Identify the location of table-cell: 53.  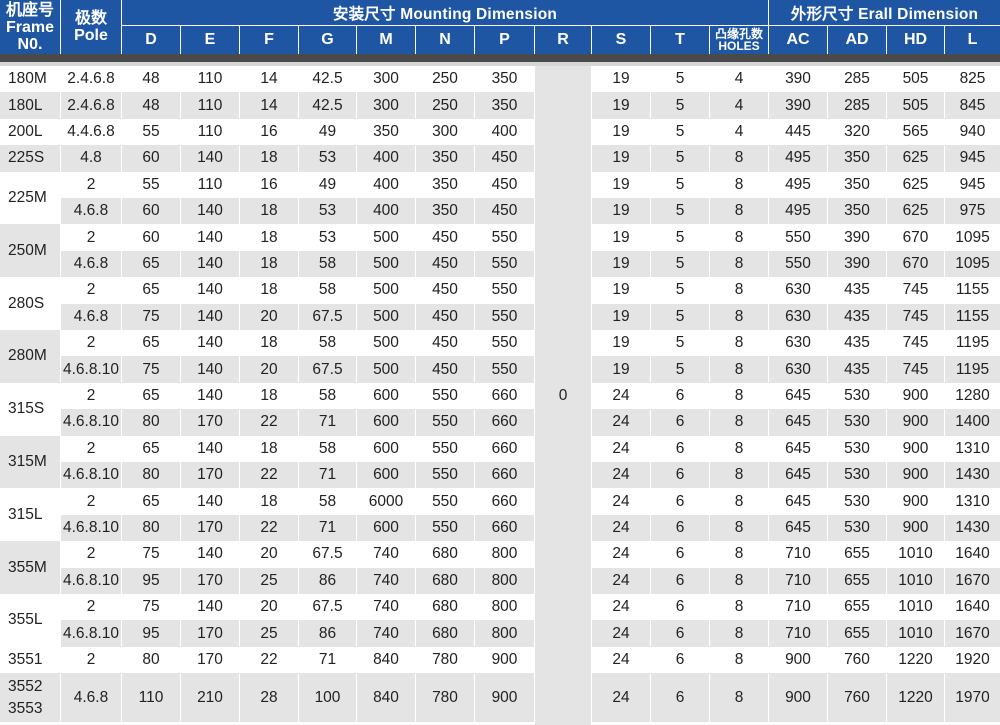
(327, 237).